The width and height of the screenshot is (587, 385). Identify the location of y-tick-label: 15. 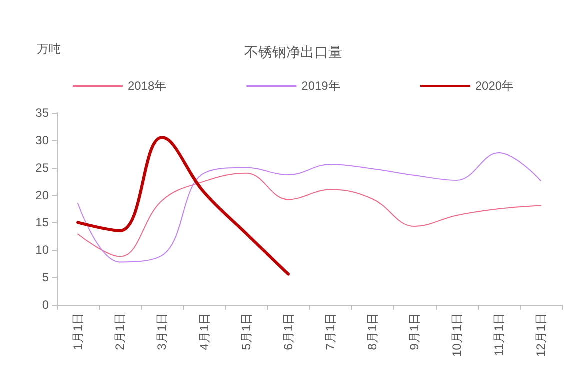
(43, 223).